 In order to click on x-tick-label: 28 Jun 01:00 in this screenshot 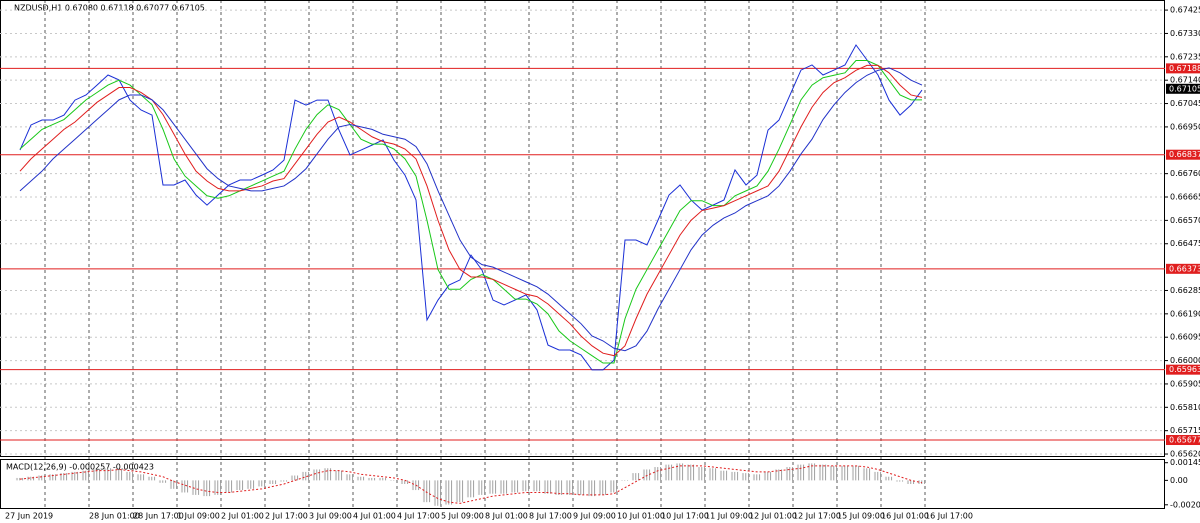, I will do `click(114, 516)`.